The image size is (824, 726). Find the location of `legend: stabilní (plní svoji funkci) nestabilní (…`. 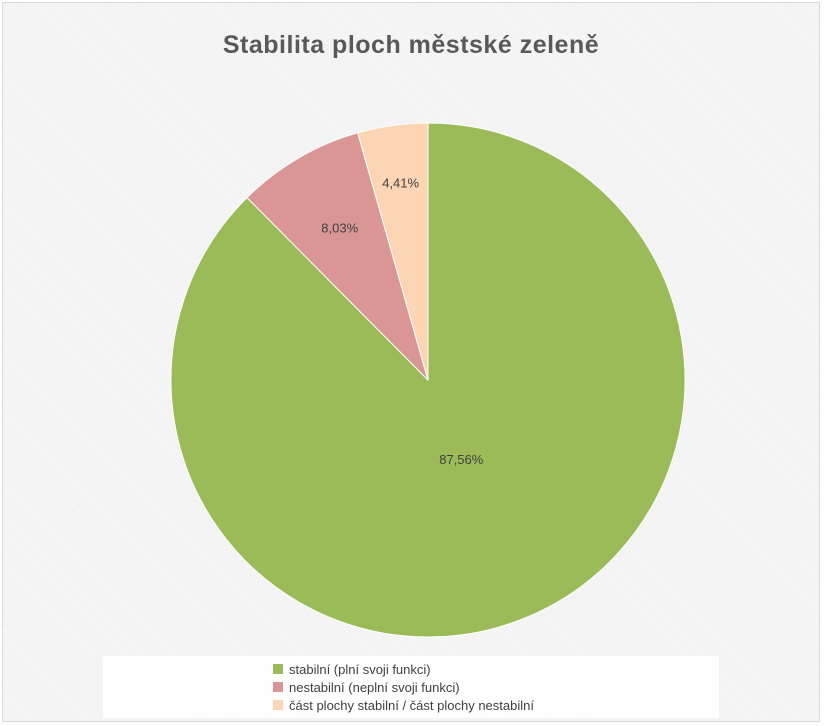

legend: stabilní (plní svoji funkci) nestabilní (… is located at coordinates (411, 687).